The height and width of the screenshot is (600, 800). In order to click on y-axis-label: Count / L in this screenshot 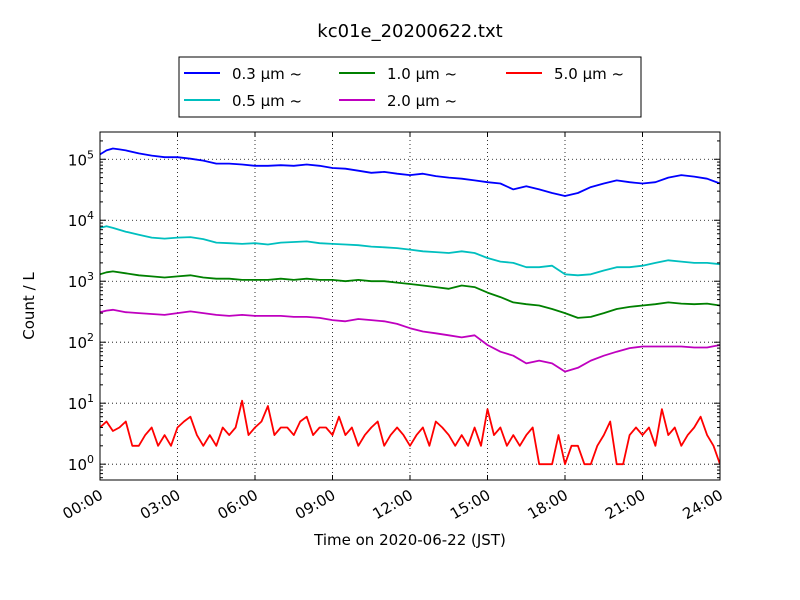, I will do `click(29, 306)`.